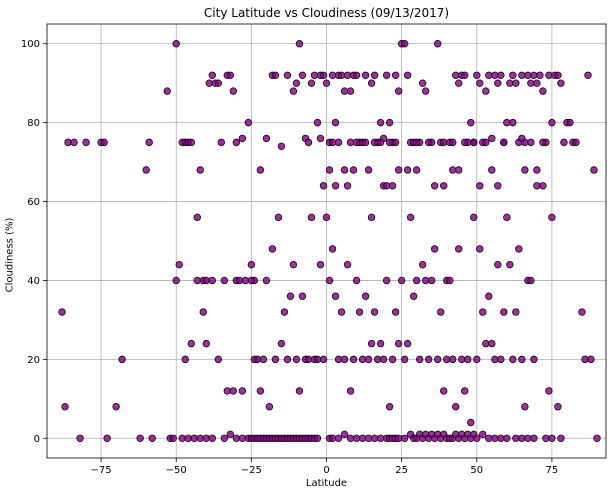 The image size is (616, 500). Describe the element at coordinates (33, 123) in the screenshot. I see `y-tick-label: 80` at that location.